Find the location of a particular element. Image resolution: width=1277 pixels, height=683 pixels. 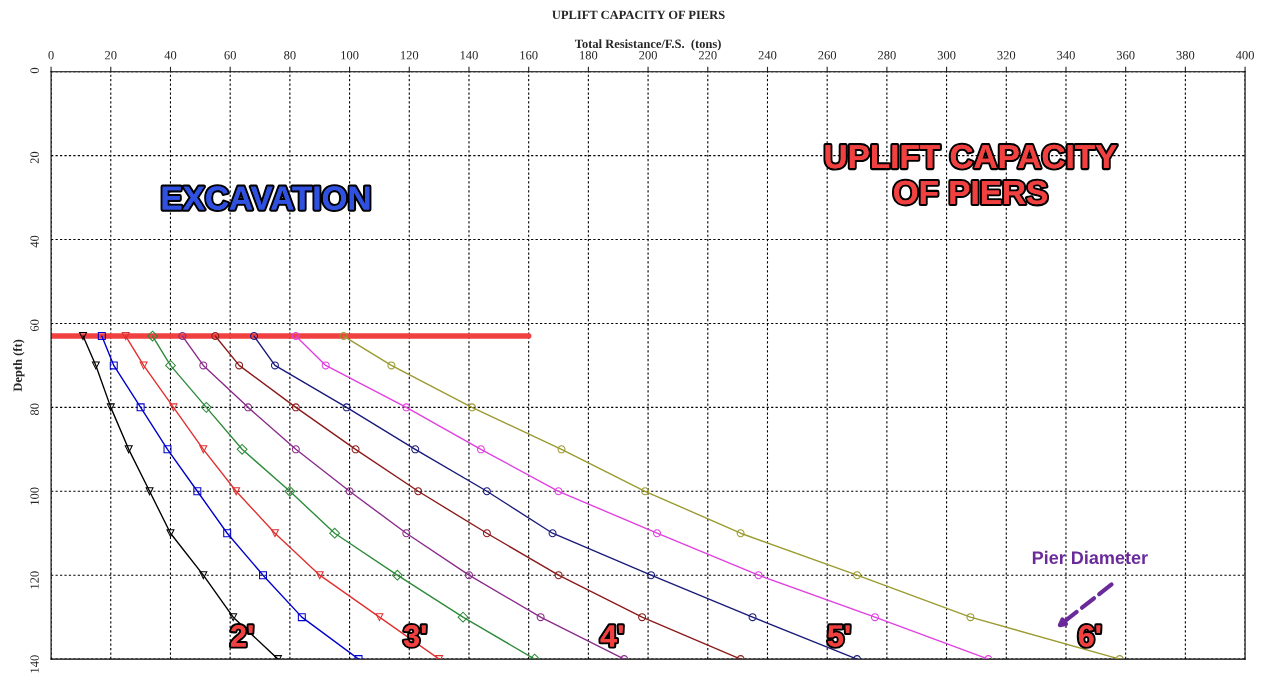

x-axis-title: Total Resistance/F.S. (tons) is located at coordinates (647, 45).